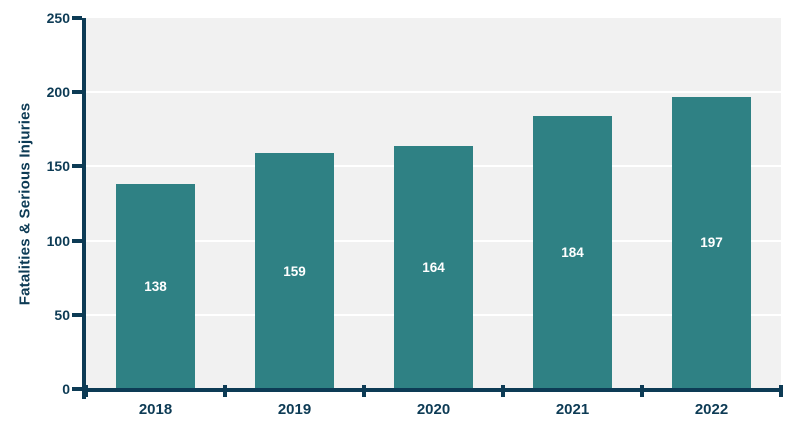 The height and width of the screenshot is (431, 800). I want to click on y-axis-line, so click(84, 208).